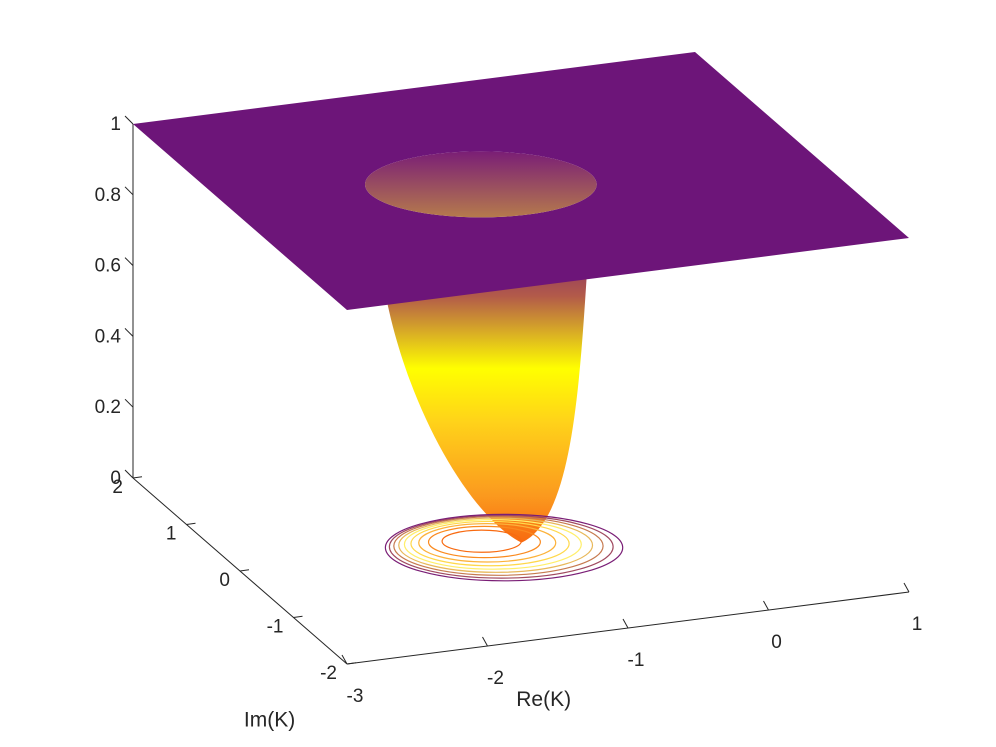 This screenshot has height=747, width=996. I want to click on x-tick-label: 0, so click(776, 642).